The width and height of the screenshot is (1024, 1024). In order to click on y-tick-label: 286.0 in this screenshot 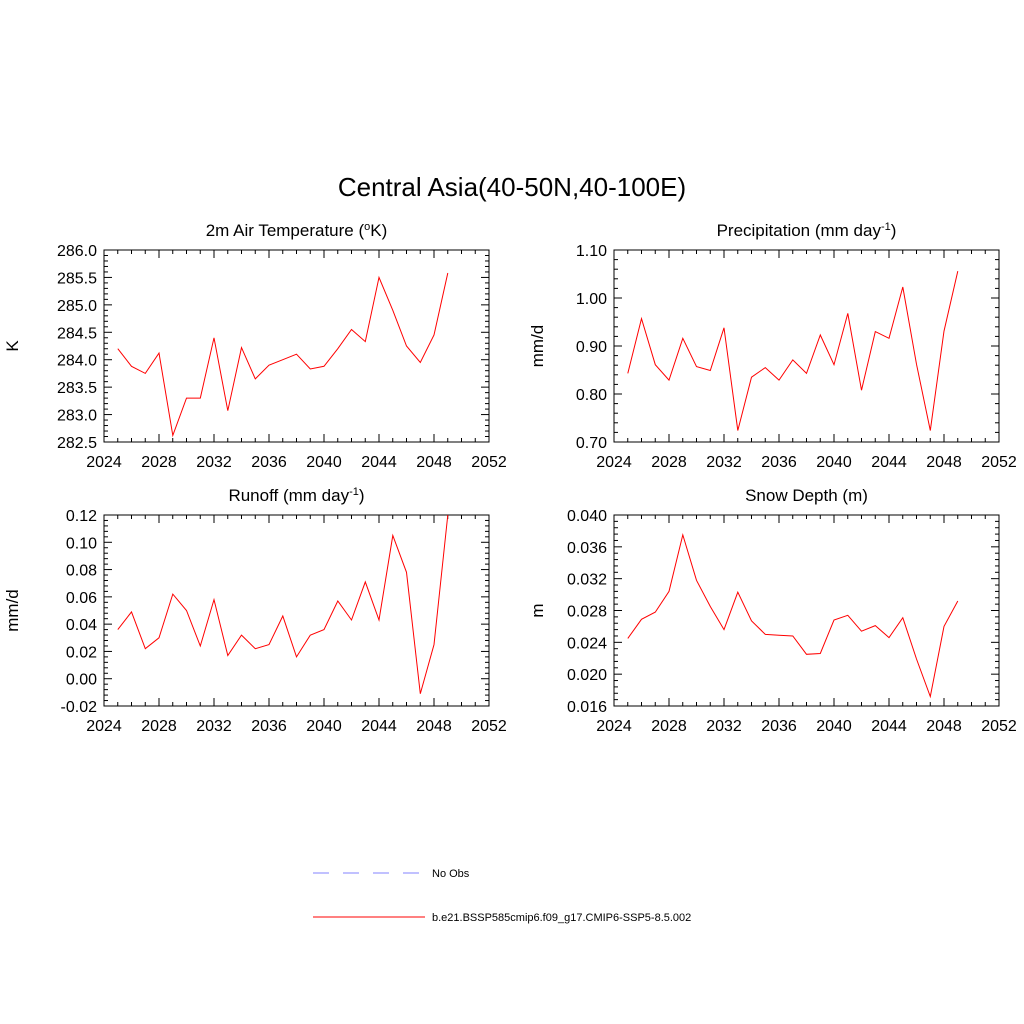, I will do `click(77, 251)`.